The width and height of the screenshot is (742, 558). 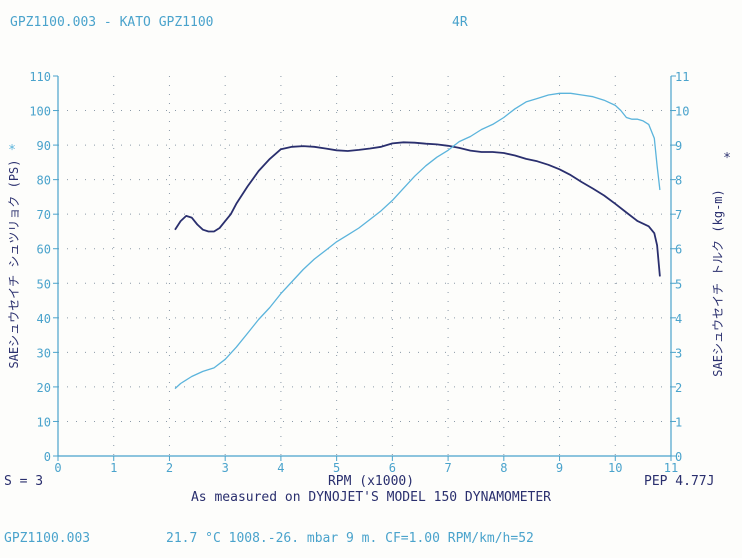 What do you see at coordinates (44, 388) in the screenshot?
I see `y-left-tick-label: 20` at bounding box center [44, 388].